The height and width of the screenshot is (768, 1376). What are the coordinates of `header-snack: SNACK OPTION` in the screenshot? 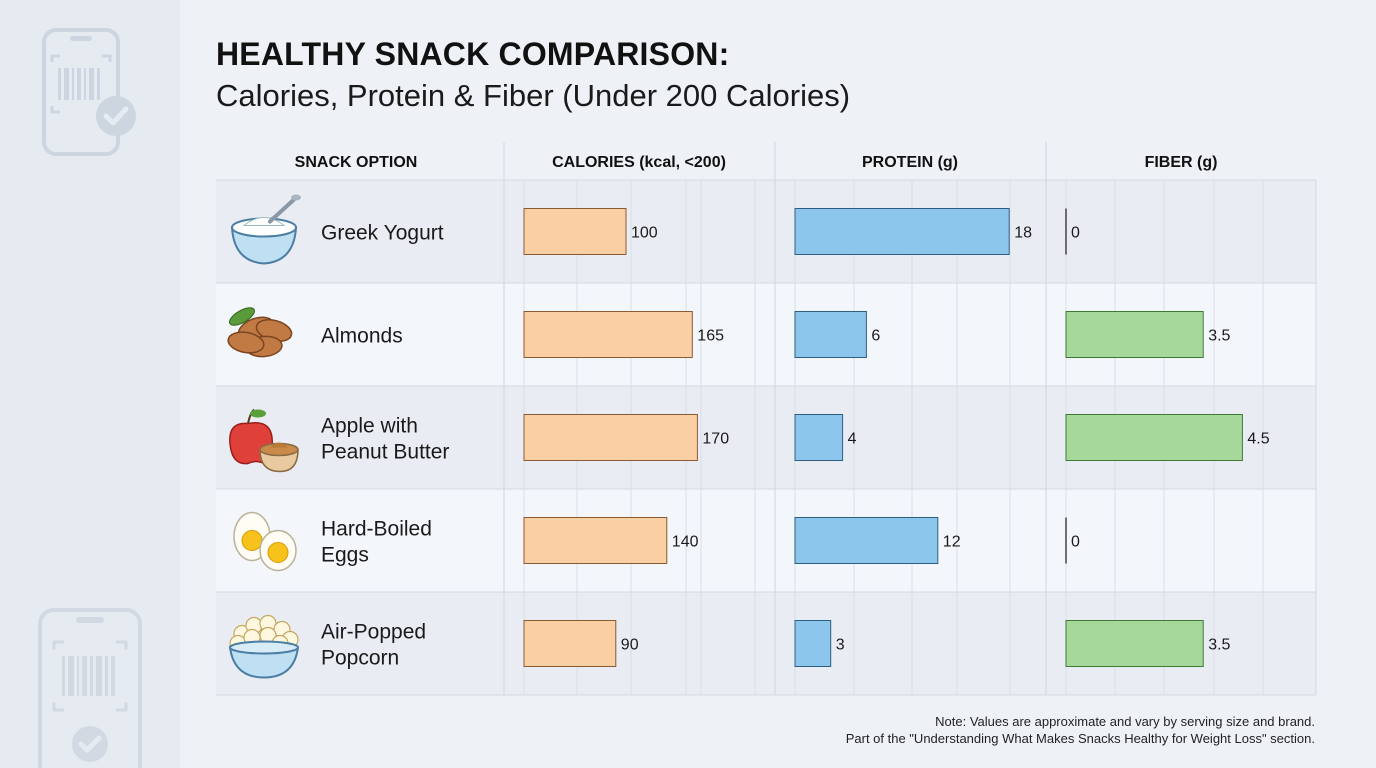 It's located at (356, 162).